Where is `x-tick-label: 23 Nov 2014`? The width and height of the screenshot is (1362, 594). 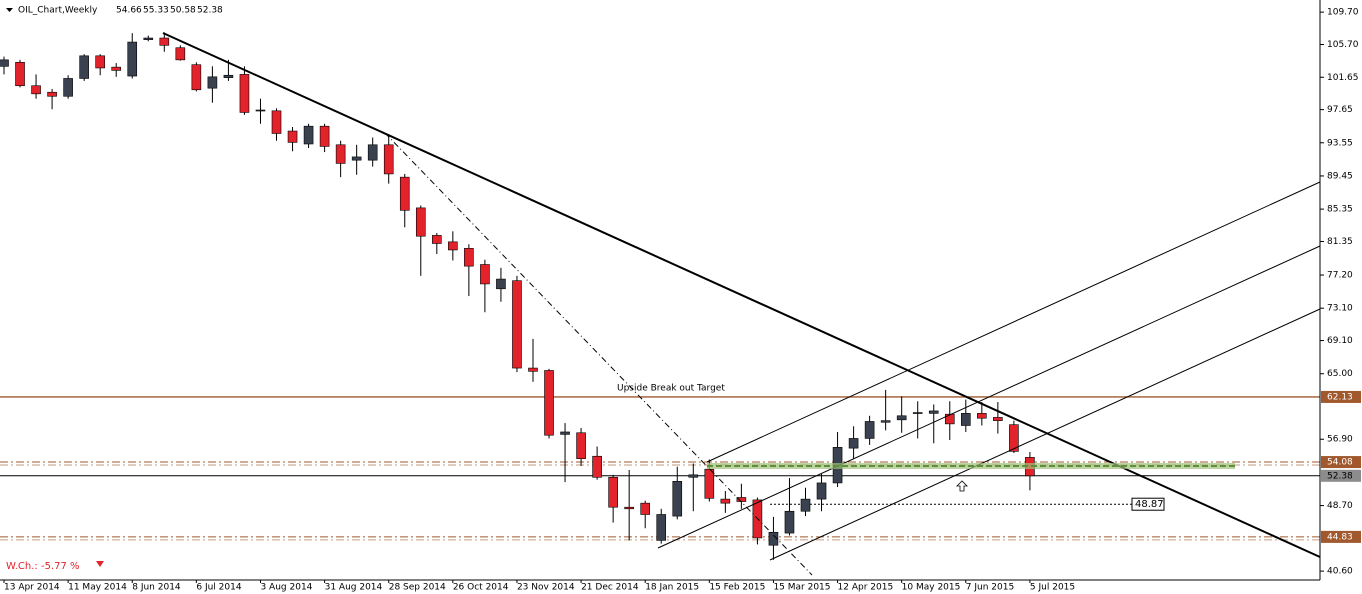 x-tick-label: 23 Nov 2014 is located at coordinates (546, 588).